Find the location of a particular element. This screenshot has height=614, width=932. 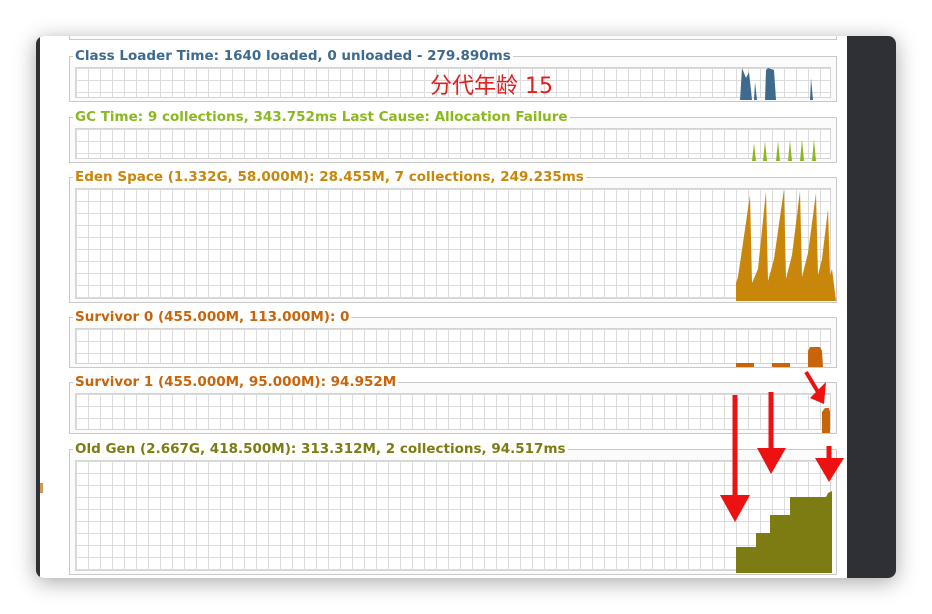

old-gen-graph is located at coordinates (786, 517).